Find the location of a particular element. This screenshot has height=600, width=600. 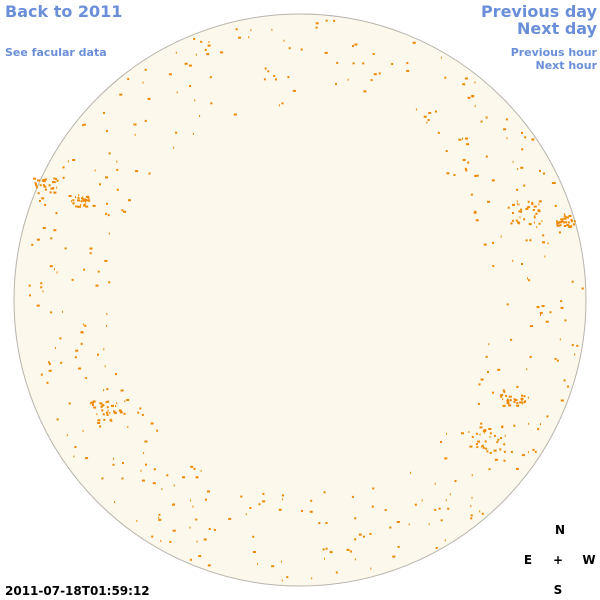

previous-hour-link: Previous hour is located at coordinates (554, 52).